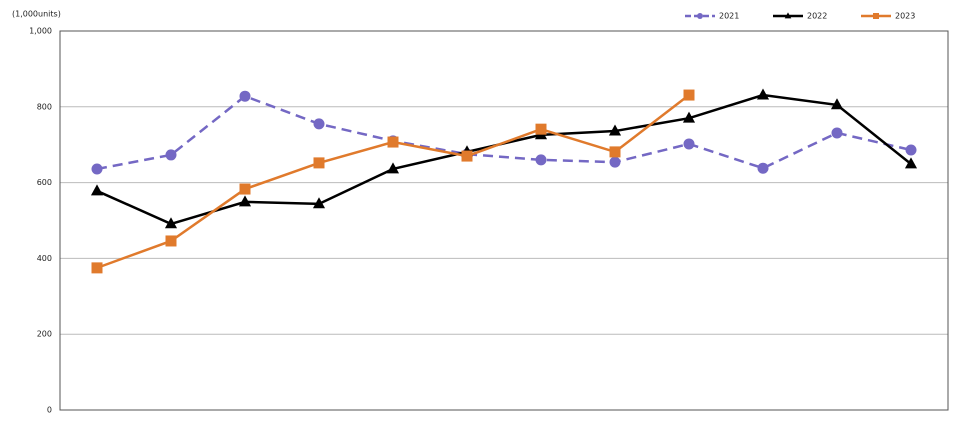 Image resolution: width=960 pixels, height=421 pixels. I want to click on legend-label: 2023, so click(905, 16).